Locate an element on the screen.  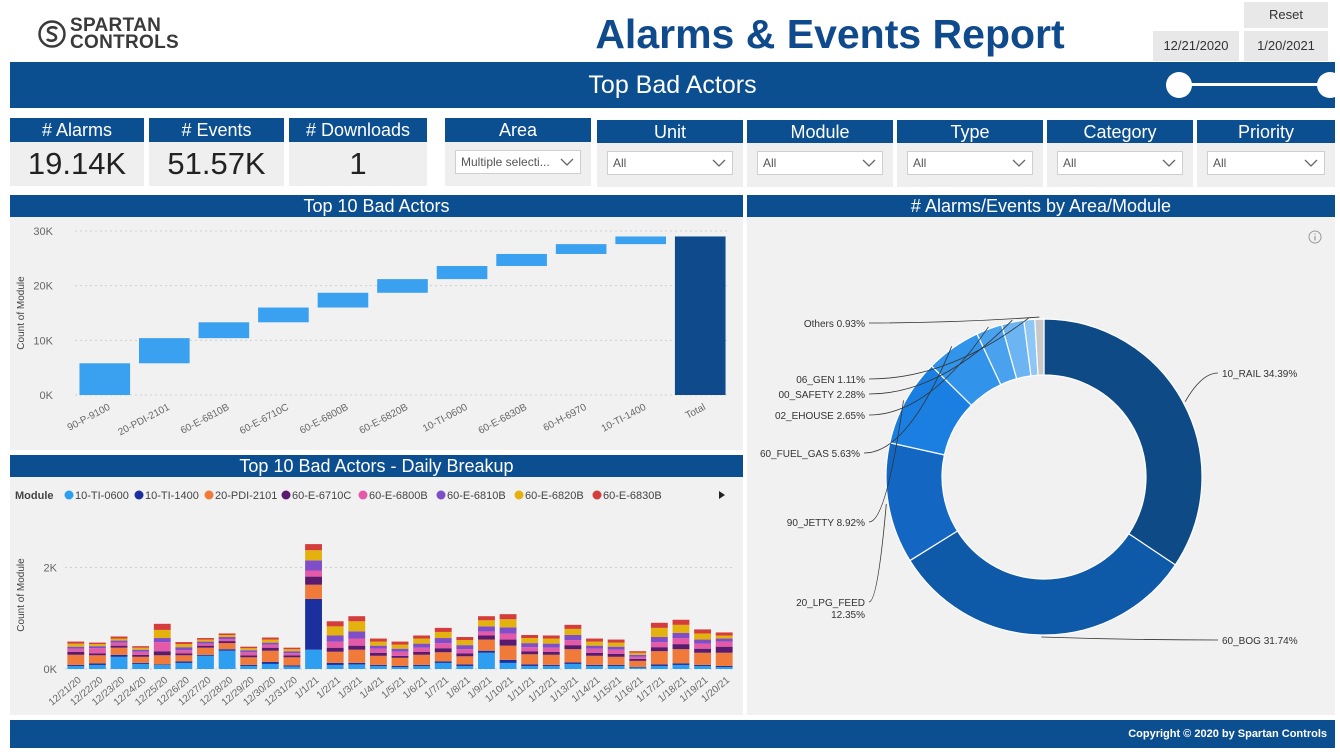
filter-module-value: All is located at coordinates (770, 163).